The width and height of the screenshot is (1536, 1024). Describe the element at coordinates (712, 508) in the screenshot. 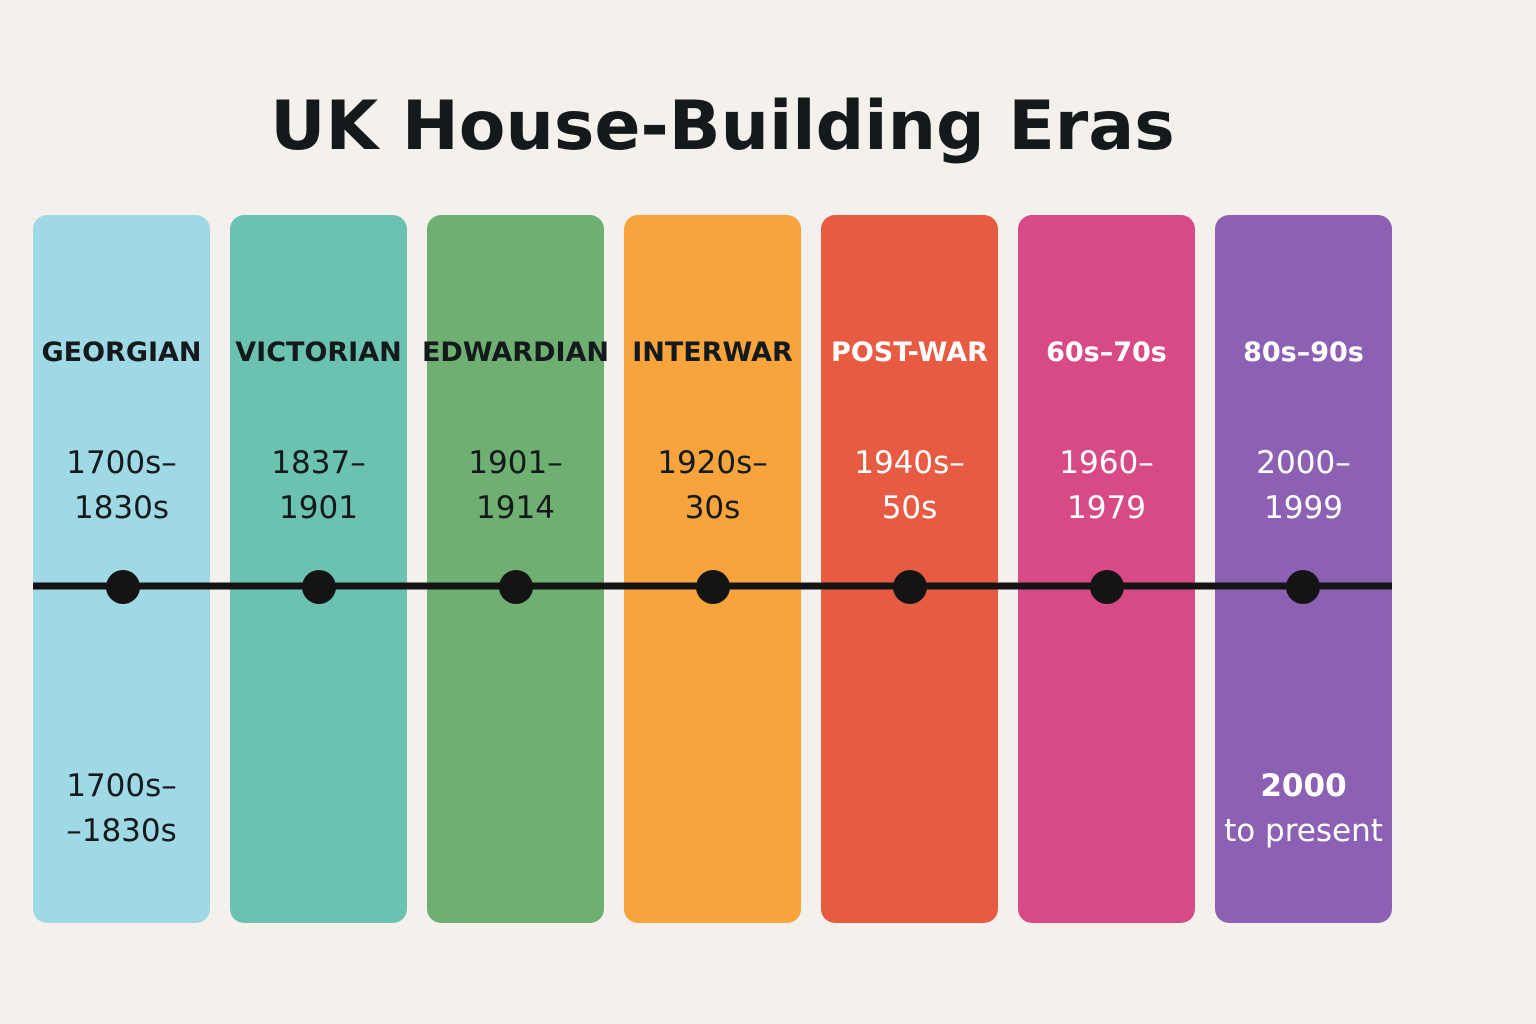

I see `era-range-end: 30s` at that location.